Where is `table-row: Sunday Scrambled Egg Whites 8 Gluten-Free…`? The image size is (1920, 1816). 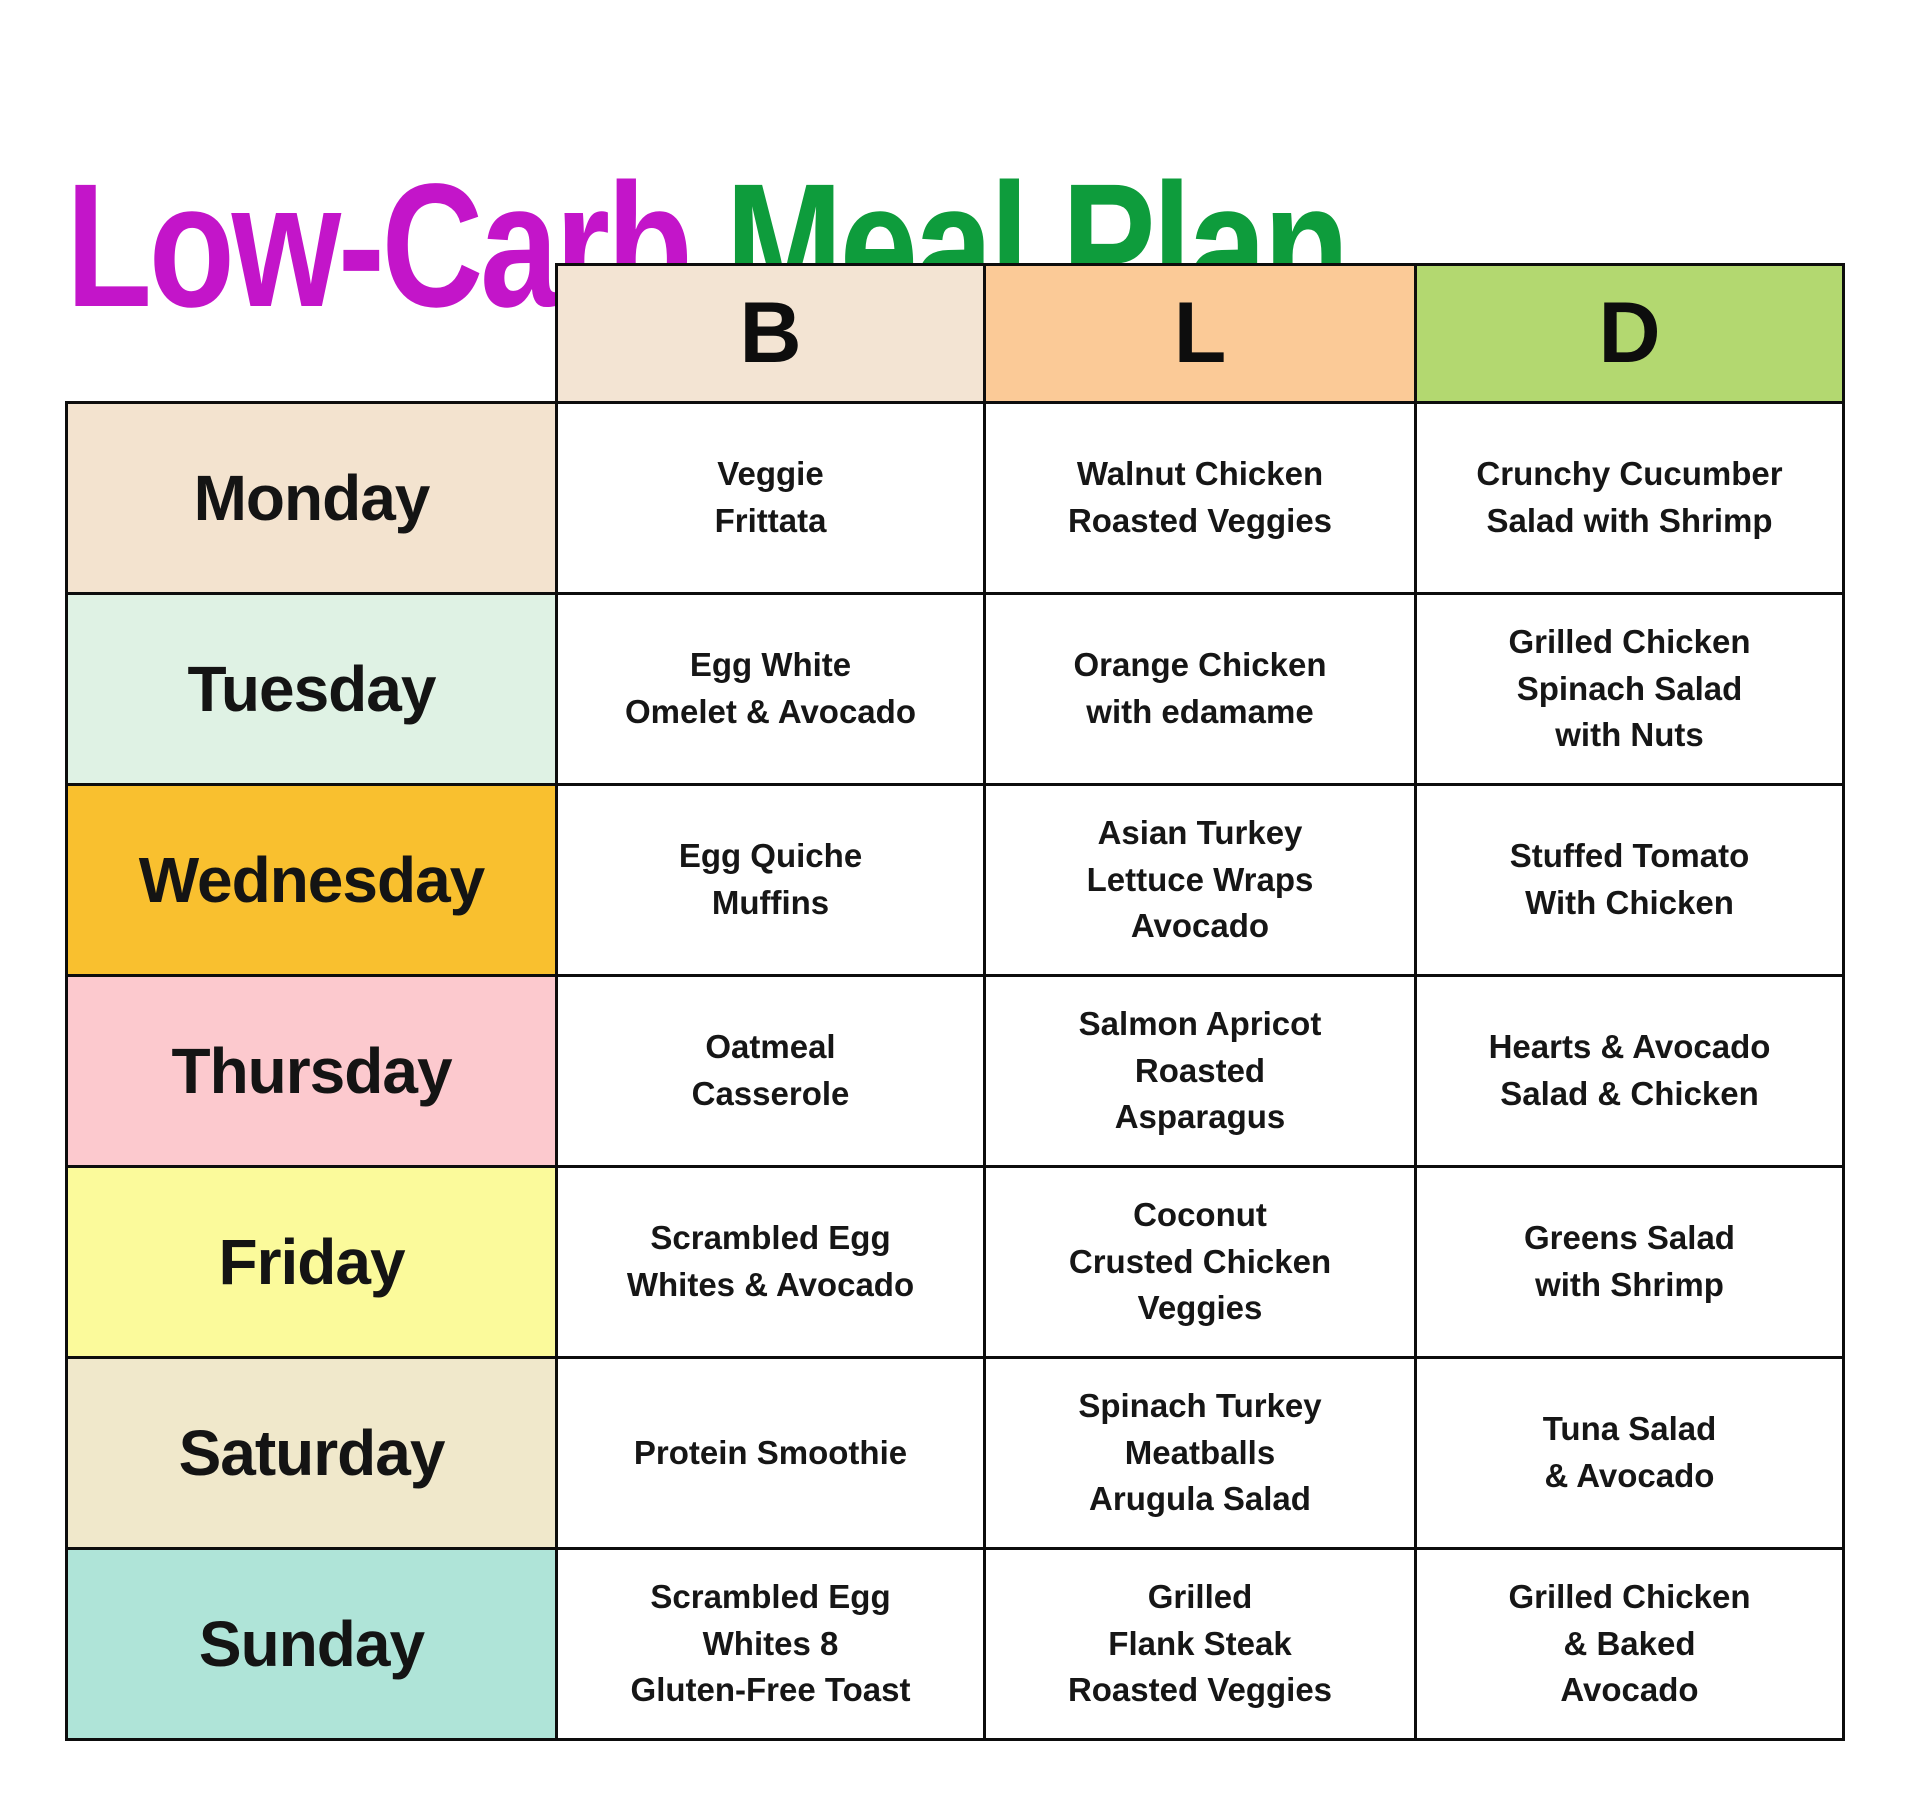
table-row: Sunday Scrambled Egg Whites 8 Gluten-Free… is located at coordinates (955, 1644).